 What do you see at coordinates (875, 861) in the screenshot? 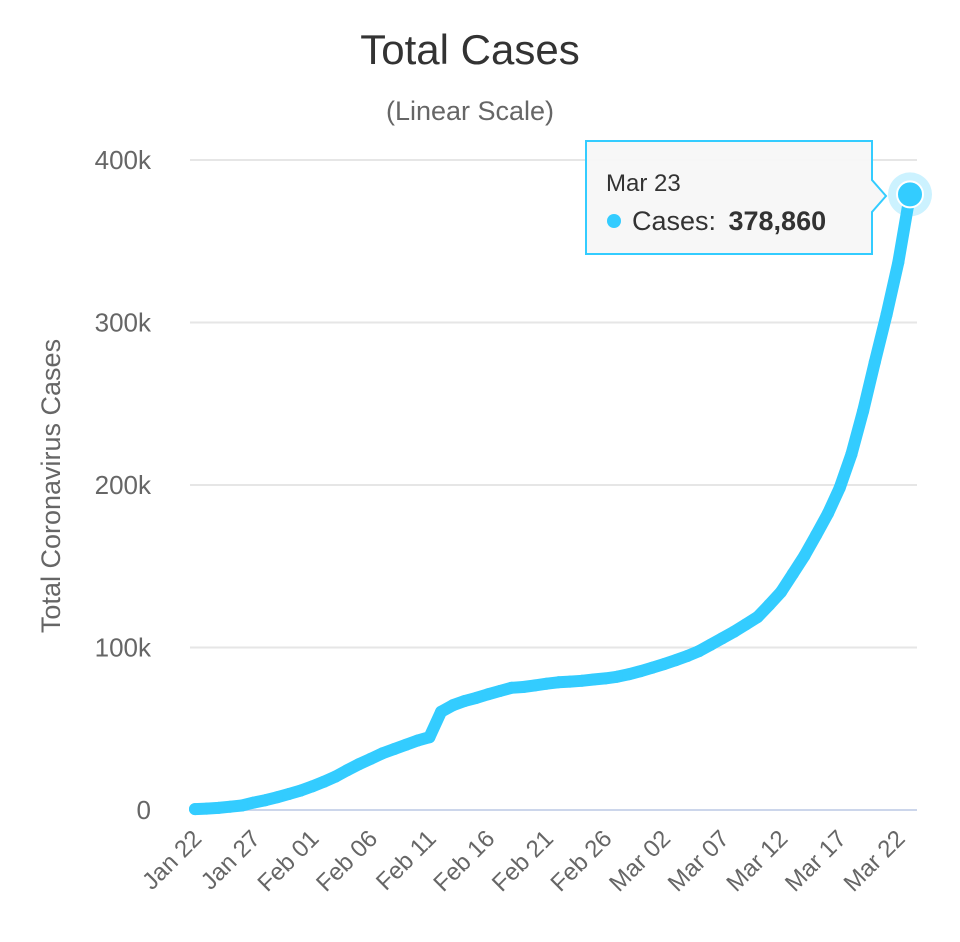
I see `x-tick-label: Mar 22` at bounding box center [875, 861].